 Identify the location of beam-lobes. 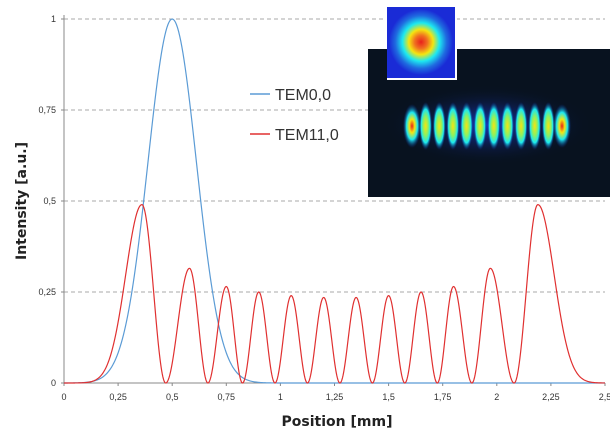
(487, 126).